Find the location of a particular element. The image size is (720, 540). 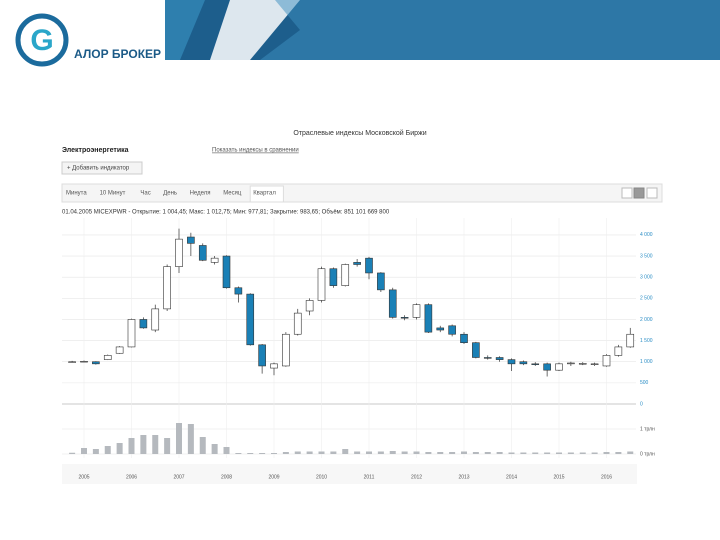

x-tick-label: 2010 is located at coordinates (321, 477).